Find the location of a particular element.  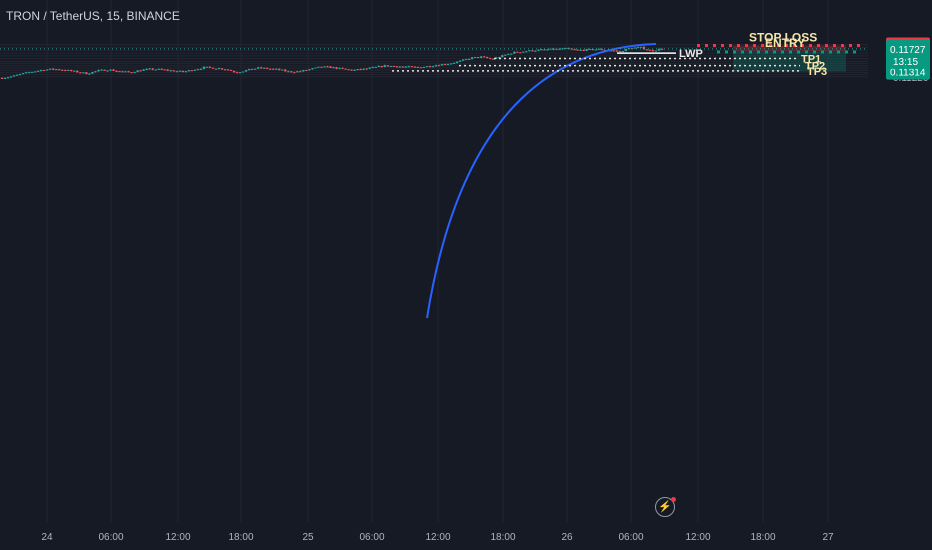

last-price-tag is located at coordinates (908, 54).